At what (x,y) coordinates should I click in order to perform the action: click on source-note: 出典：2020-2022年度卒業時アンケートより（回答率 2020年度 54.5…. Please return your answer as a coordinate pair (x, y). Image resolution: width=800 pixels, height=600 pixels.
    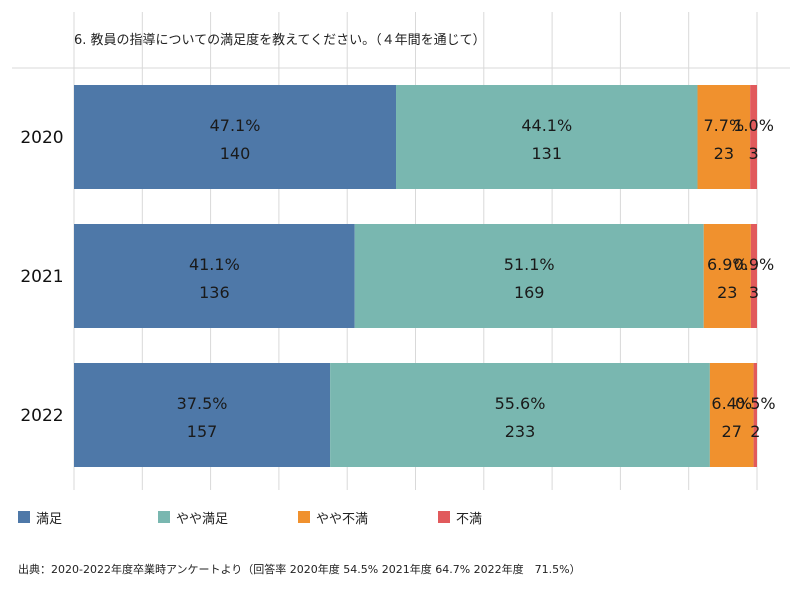
    Looking at the image, I should click on (299, 569).